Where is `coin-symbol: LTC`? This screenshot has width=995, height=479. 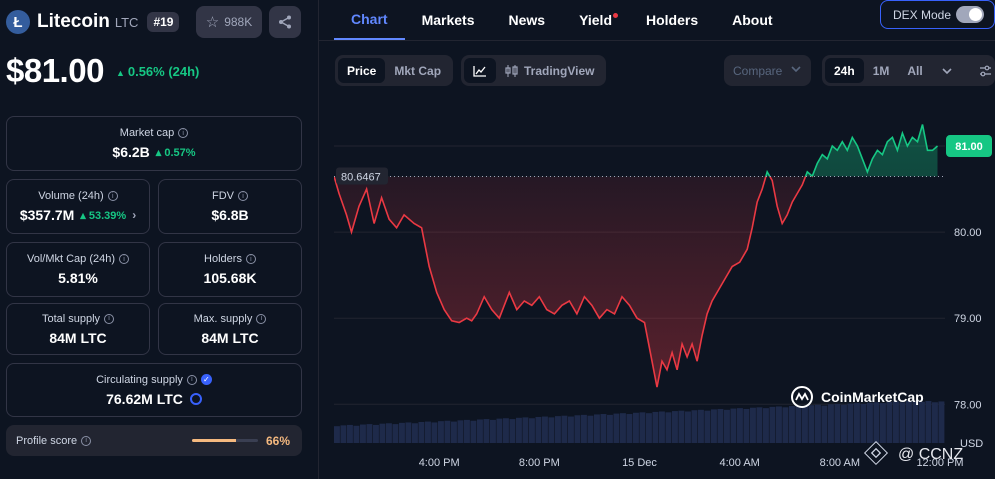 coin-symbol: LTC is located at coordinates (126, 22).